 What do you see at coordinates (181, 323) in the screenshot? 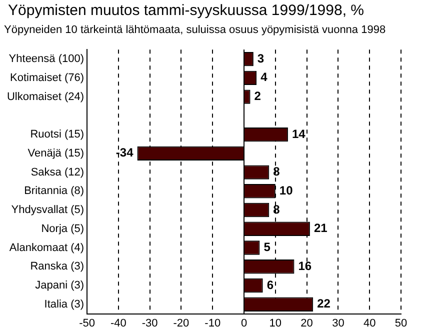
I see `x-tick-label: -20` at bounding box center [181, 323].